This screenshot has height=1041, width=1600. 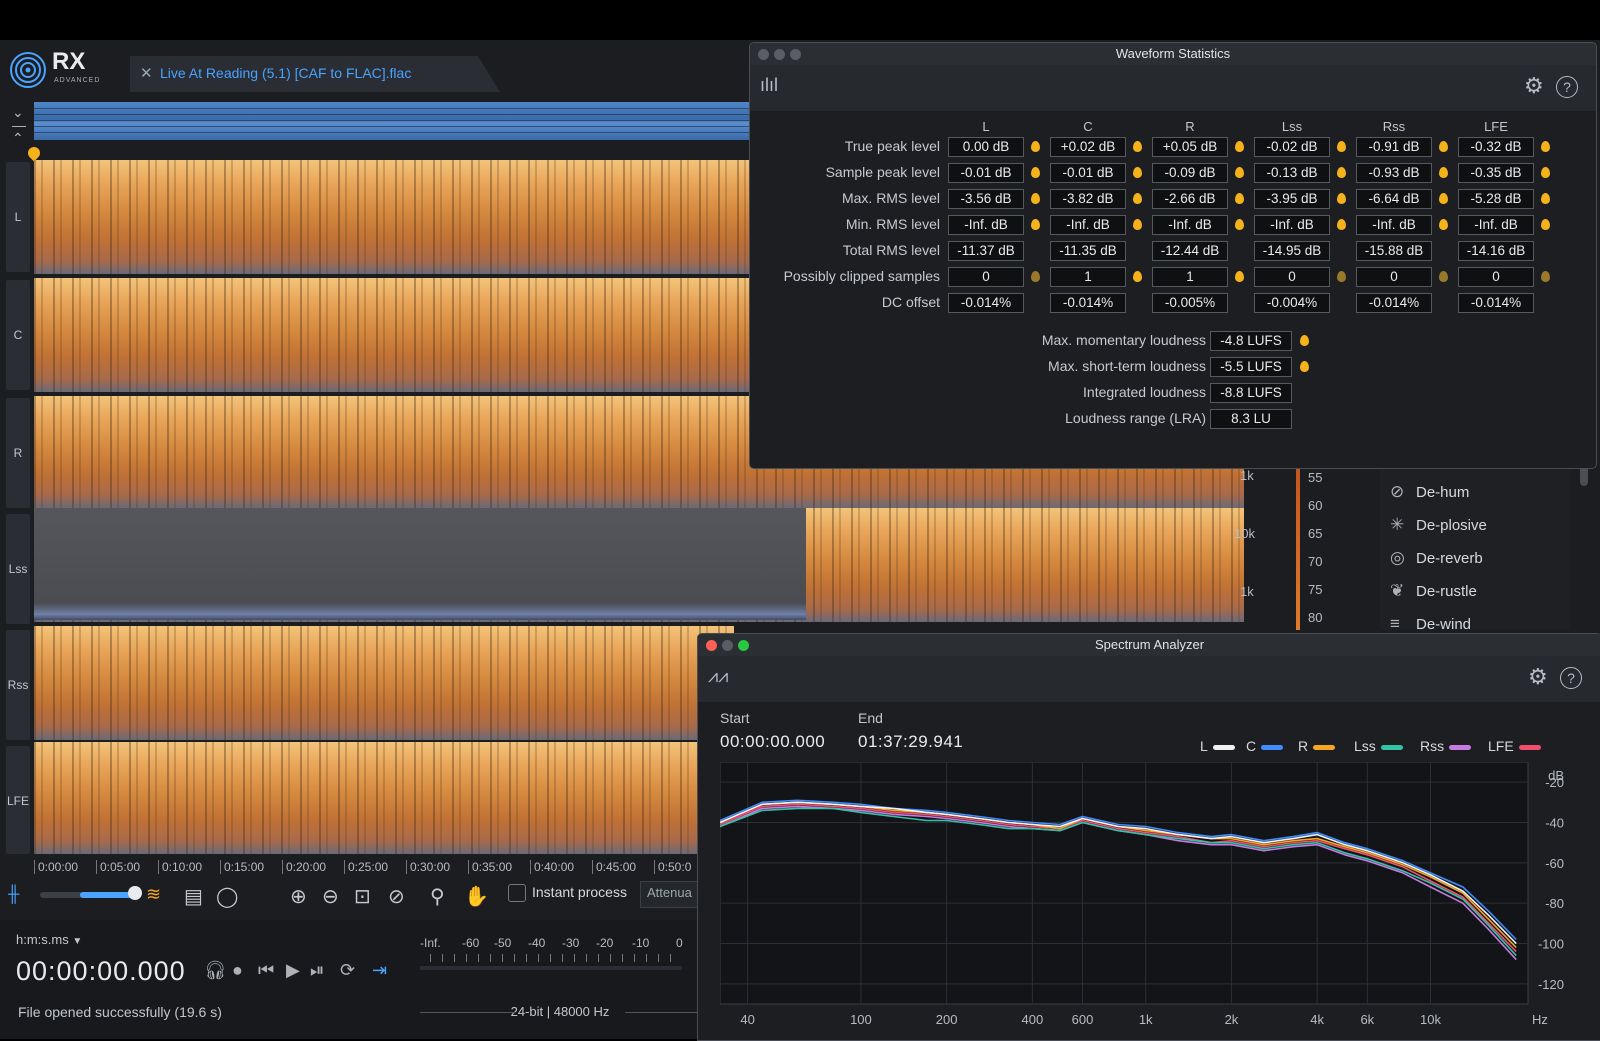 What do you see at coordinates (1251, 393) in the screenshot?
I see `loudness-value-cell: -8.8 LUFS` at bounding box center [1251, 393].